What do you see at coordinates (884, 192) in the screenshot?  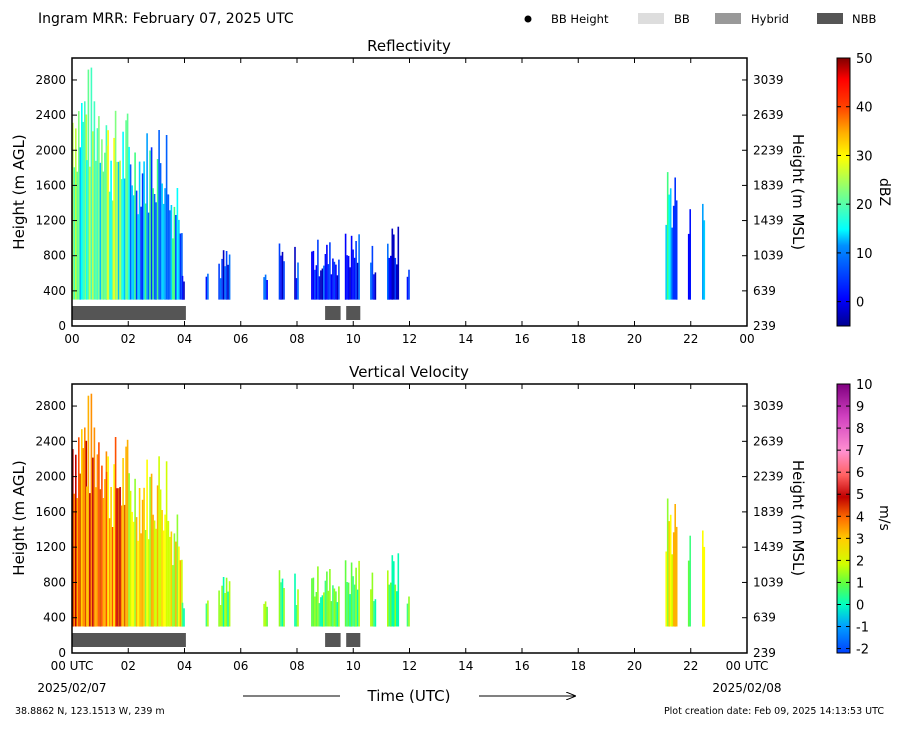 I see `reflectivity-colorbar-label: dBZ` at bounding box center [884, 192].